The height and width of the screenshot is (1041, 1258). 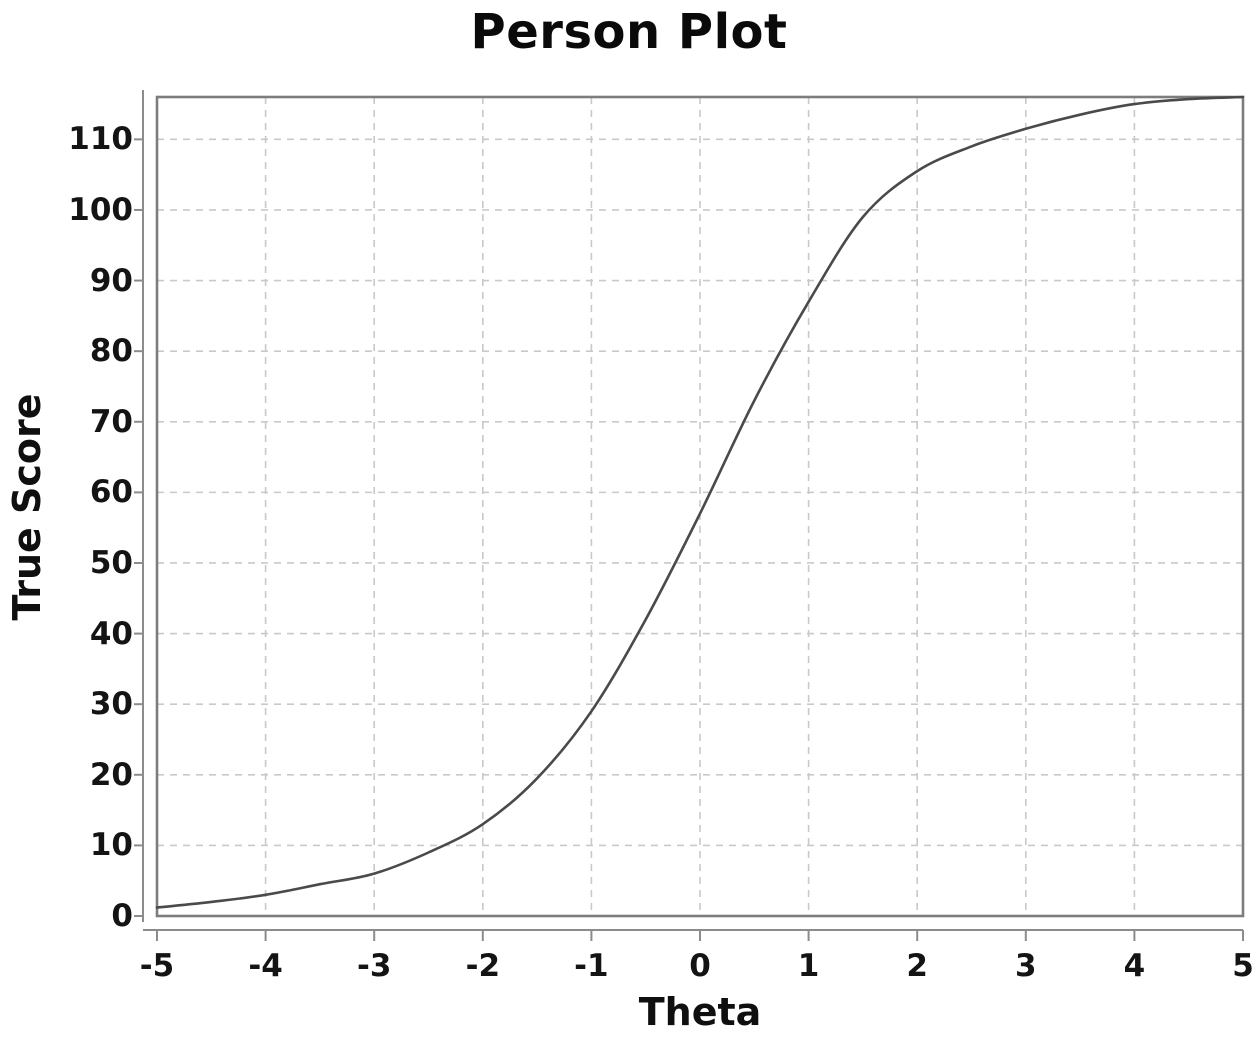 What do you see at coordinates (111, 704) in the screenshot?
I see `y-tick-label: 30` at bounding box center [111, 704].